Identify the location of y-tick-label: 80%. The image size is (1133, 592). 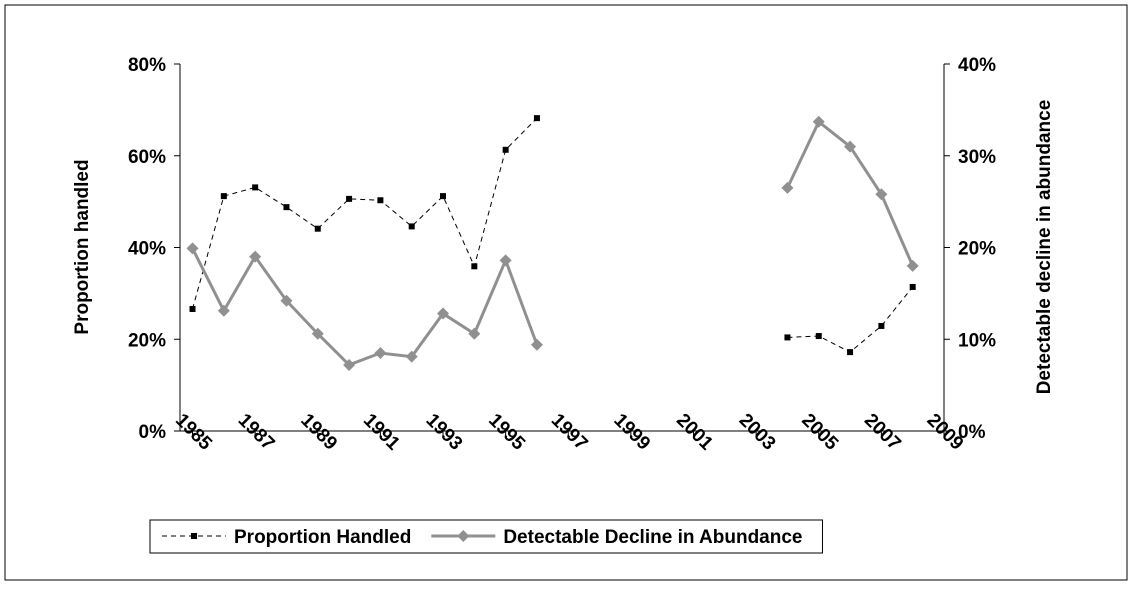
(147, 65).